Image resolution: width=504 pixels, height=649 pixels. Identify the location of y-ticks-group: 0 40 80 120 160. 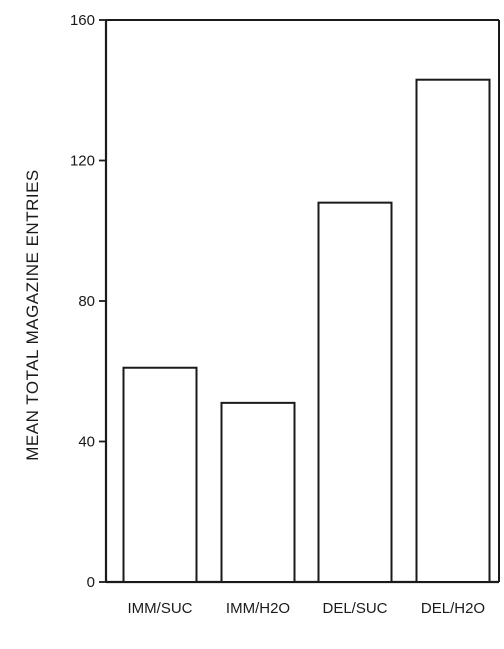
(88, 301).